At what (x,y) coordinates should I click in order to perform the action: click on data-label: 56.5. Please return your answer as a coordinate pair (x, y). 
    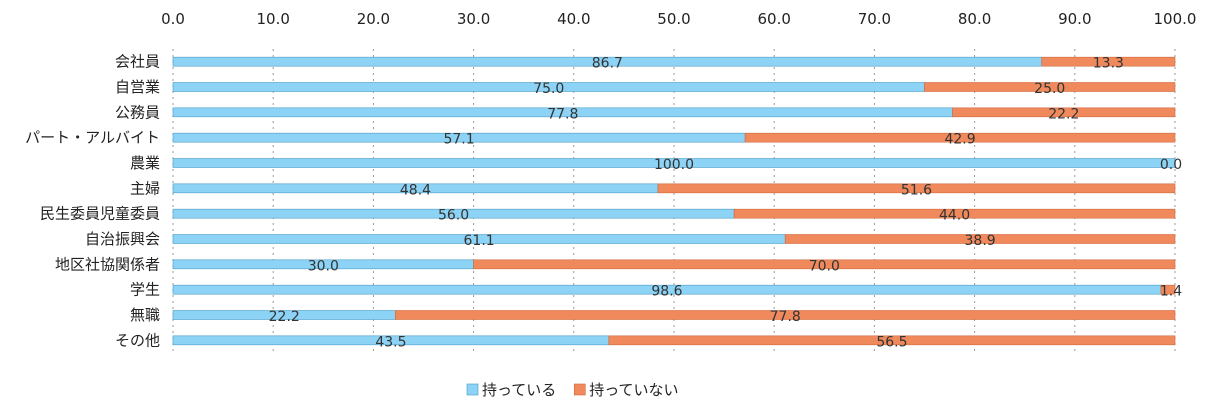
    Looking at the image, I should click on (891, 342).